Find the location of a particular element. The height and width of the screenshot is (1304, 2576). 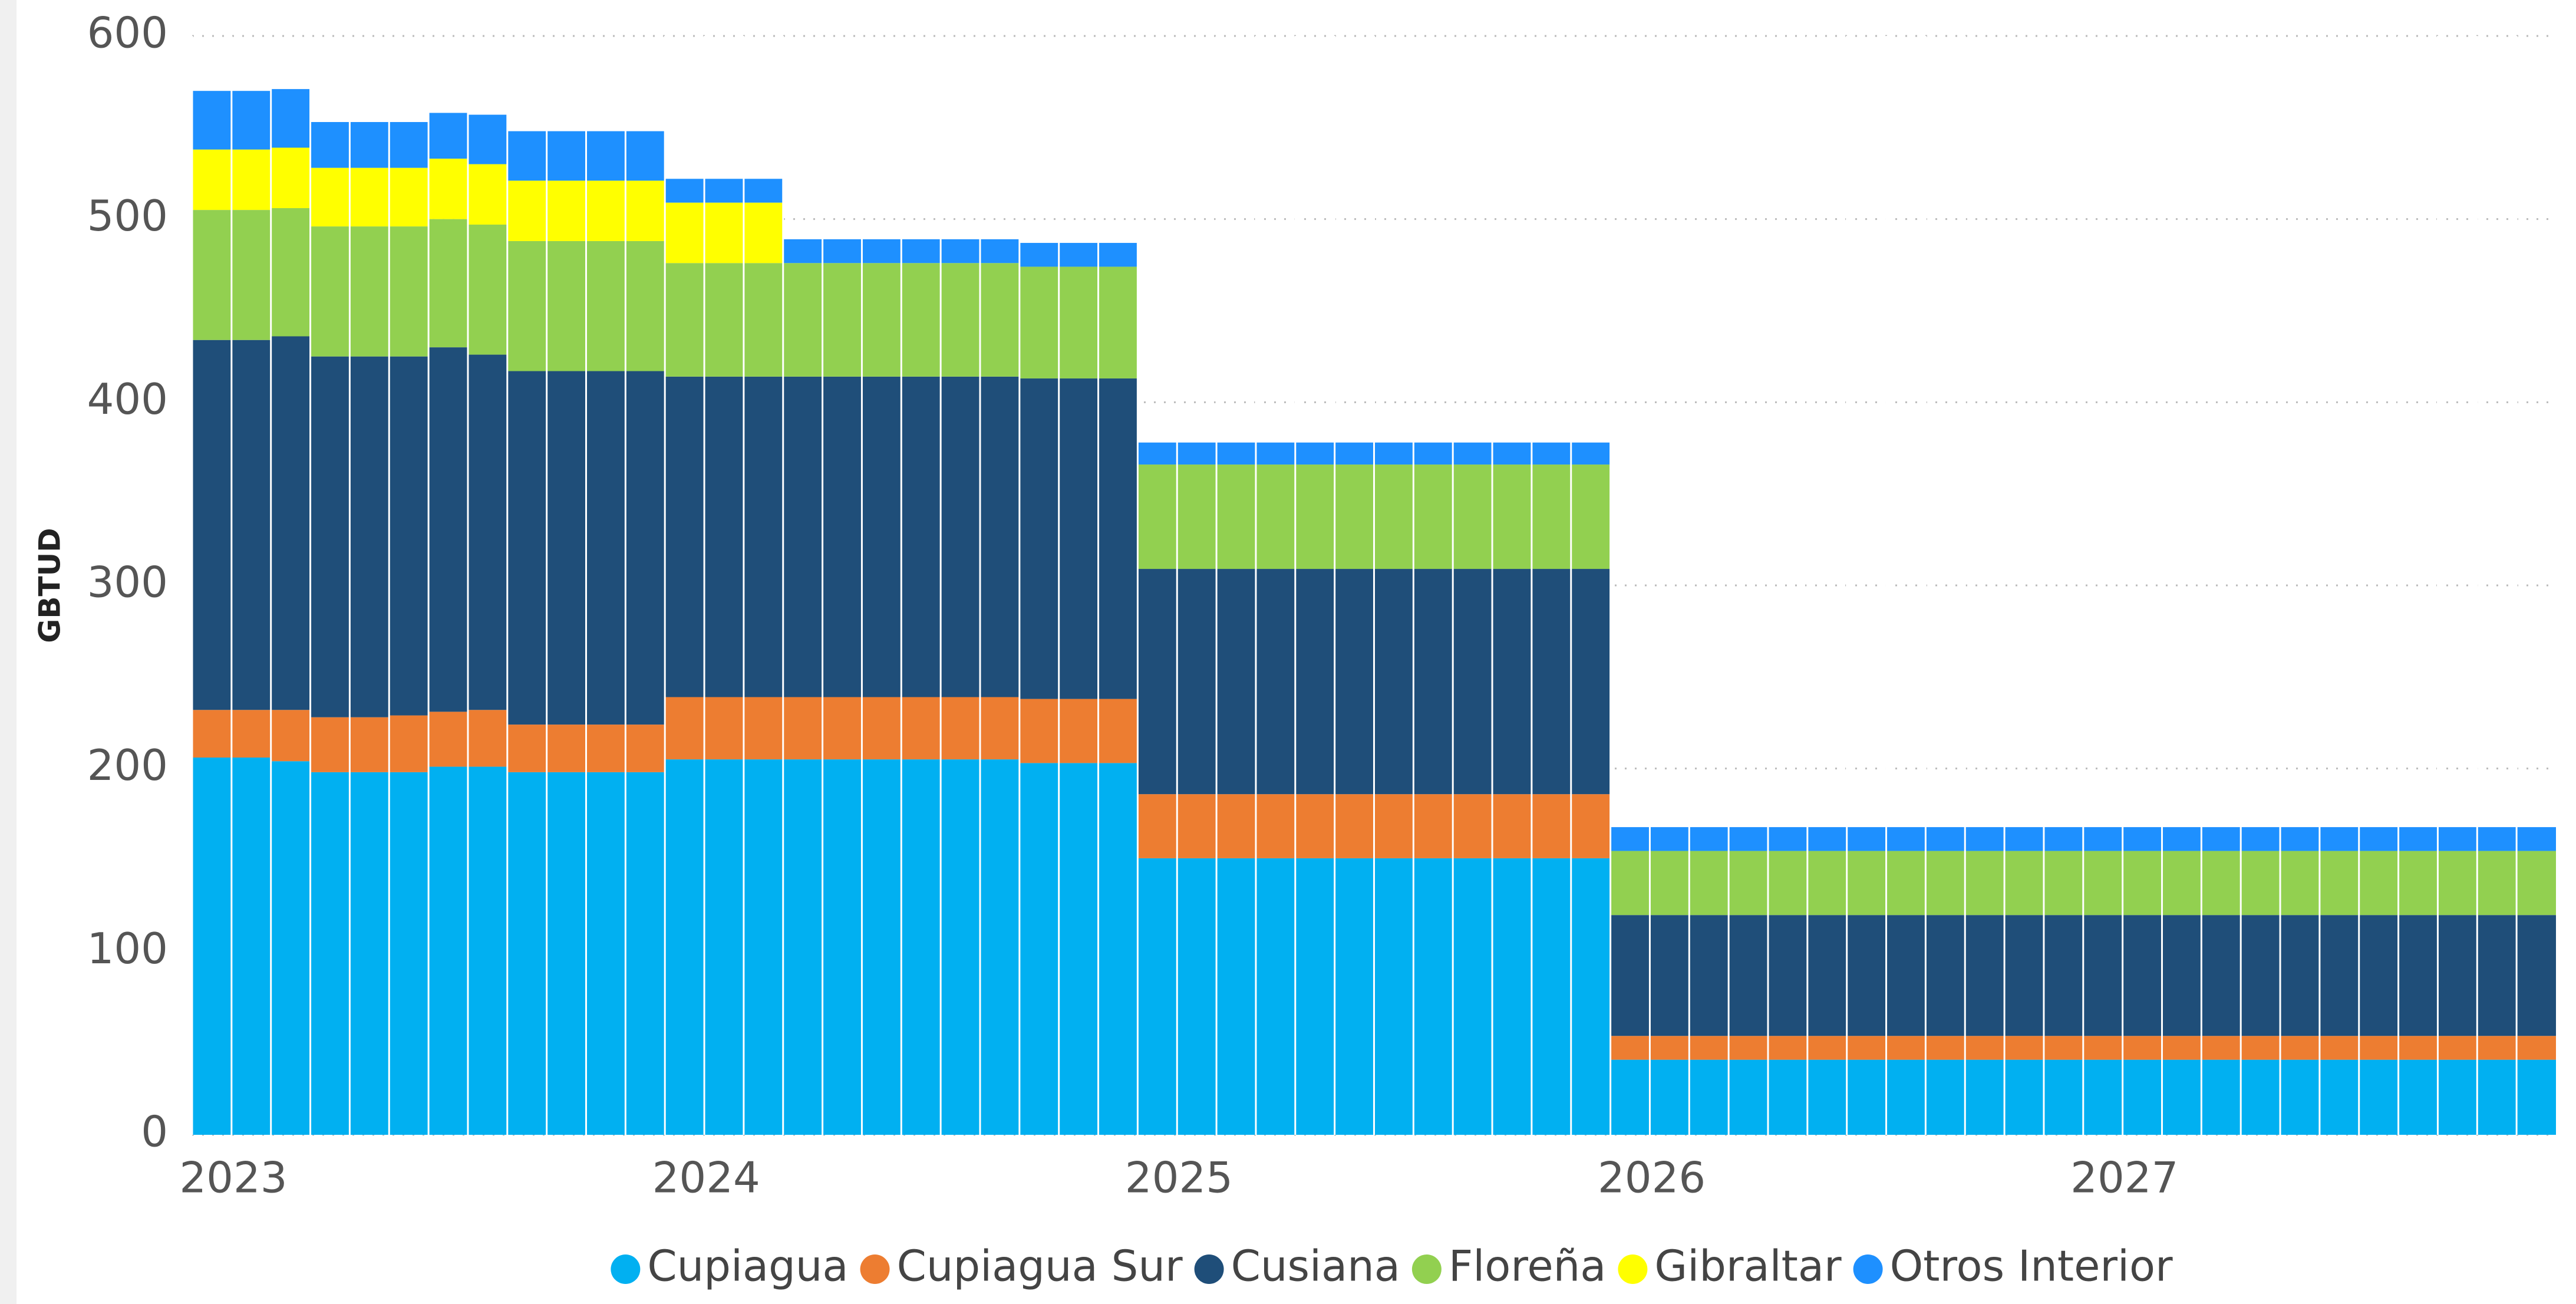

legend-marker is located at coordinates (875, 1269).